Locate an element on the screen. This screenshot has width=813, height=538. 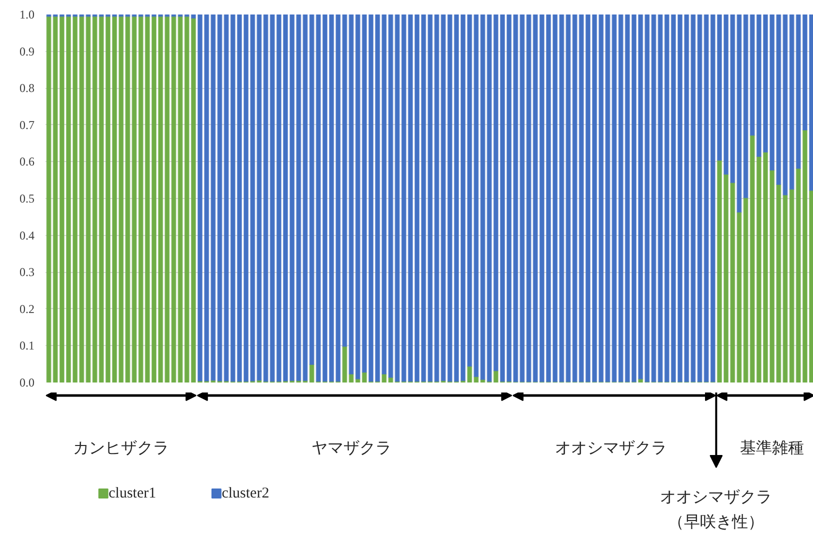
legend-label: cluster1 is located at coordinates (132, 494).